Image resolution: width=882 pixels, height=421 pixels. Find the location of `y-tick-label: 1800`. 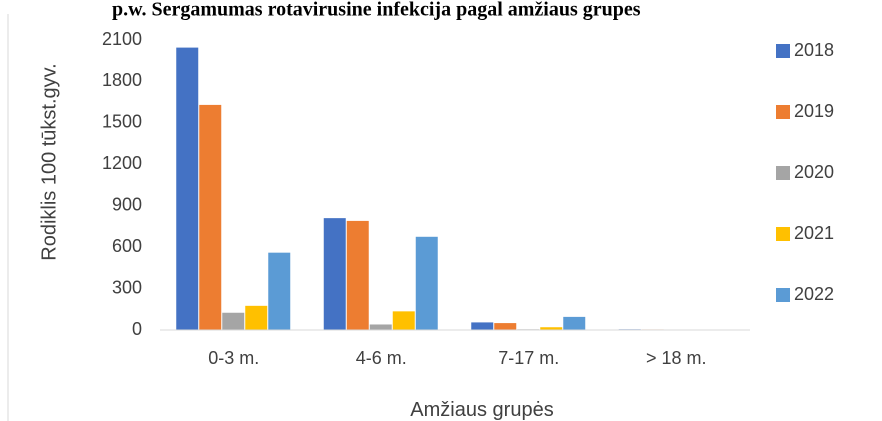

y-tick-label: 1800 is located at coordinates (122, 80).